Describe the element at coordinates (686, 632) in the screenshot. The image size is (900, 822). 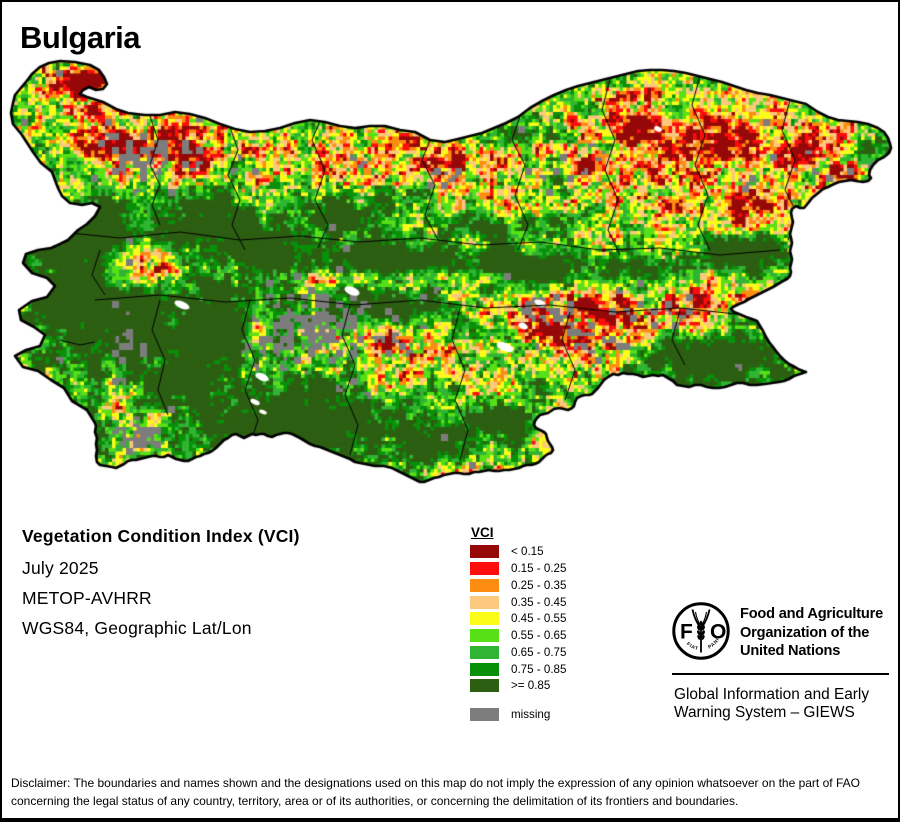
I see `svg-text: F` at that location.